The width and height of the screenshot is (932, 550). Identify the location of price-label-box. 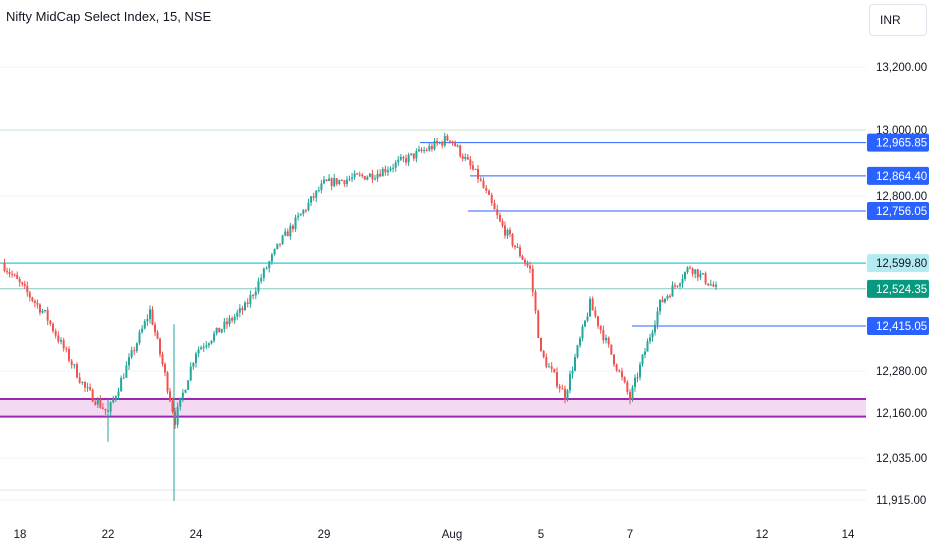
(898, 288).